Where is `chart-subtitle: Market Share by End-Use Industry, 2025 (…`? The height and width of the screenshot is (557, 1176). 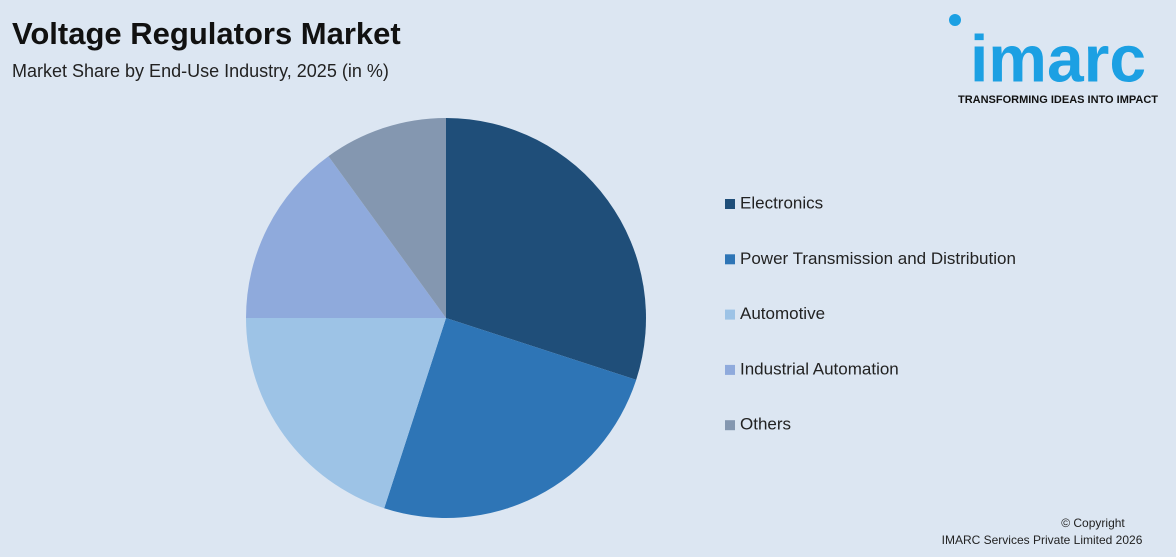
chart-subtitle: Market Share by End-Use Industry, 2025 (… is located at coordinates (200, 71).